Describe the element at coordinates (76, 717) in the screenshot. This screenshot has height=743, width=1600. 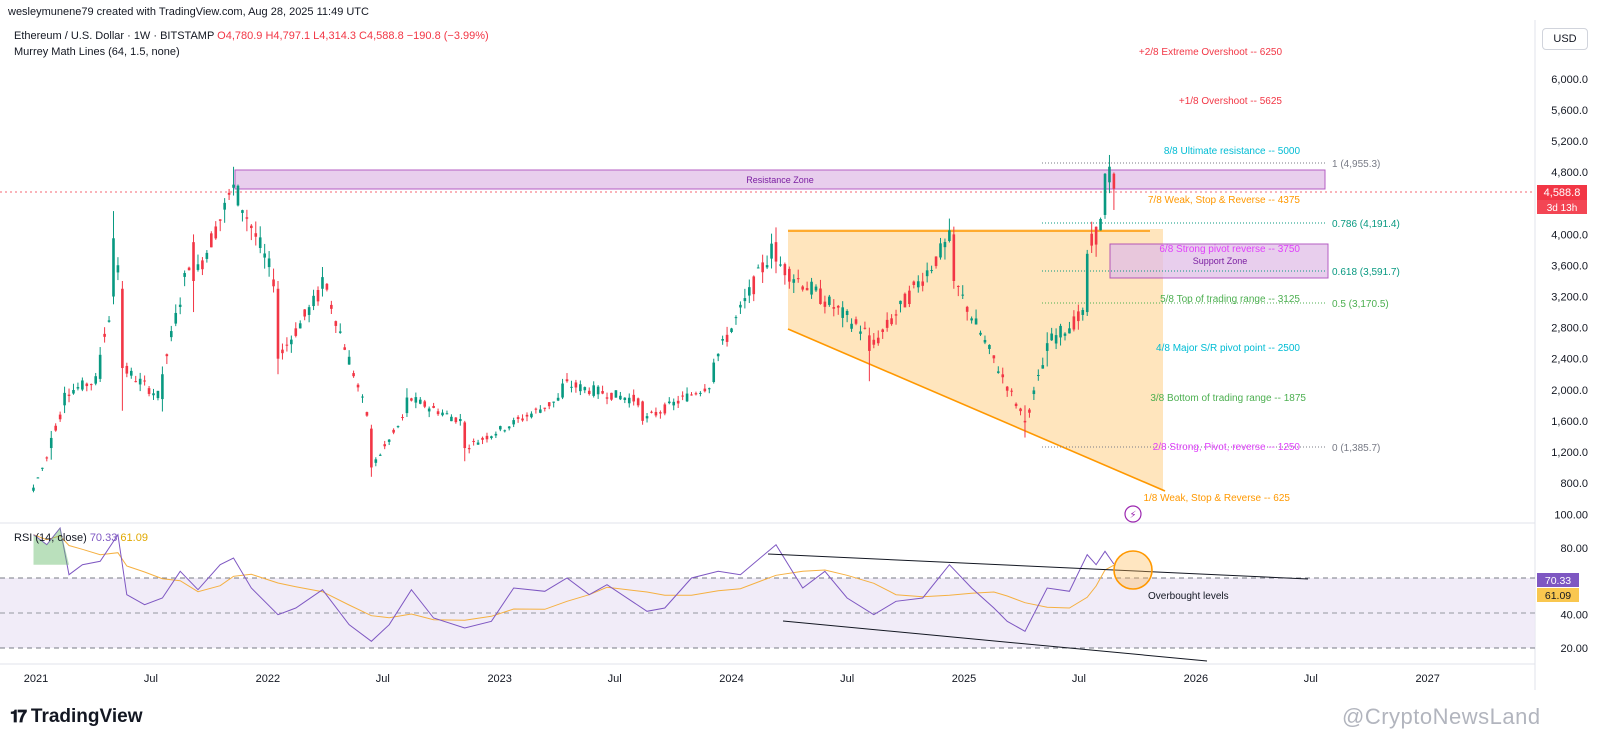
I see `tradingview-logo: 𝟏𝟕 TradingView` at that location.